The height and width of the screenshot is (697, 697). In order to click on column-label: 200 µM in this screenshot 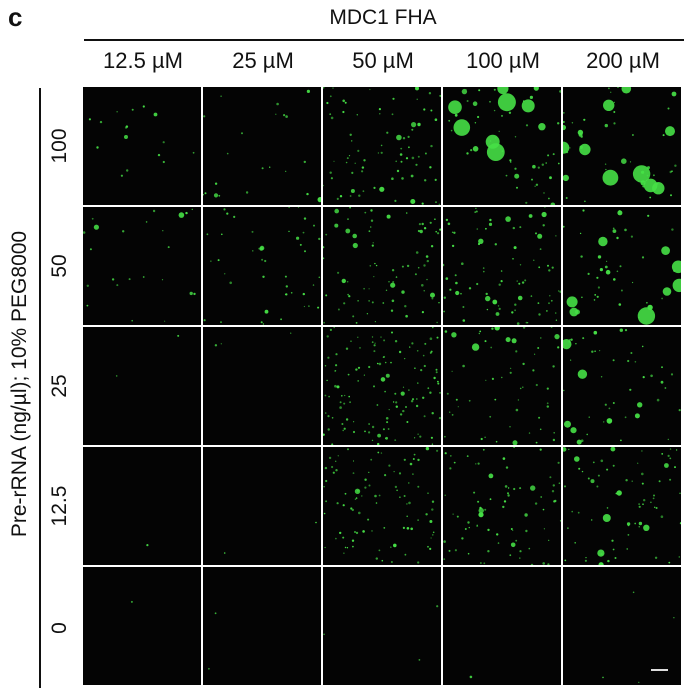, I will do `click(623, 60)`.